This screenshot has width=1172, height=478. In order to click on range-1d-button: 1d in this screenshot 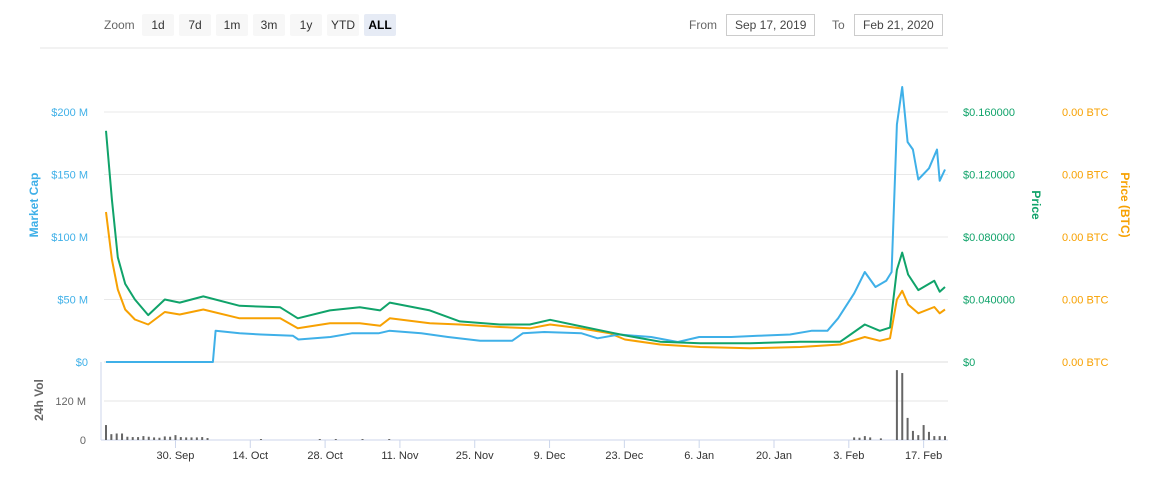, I will do `click(158, 25)`.